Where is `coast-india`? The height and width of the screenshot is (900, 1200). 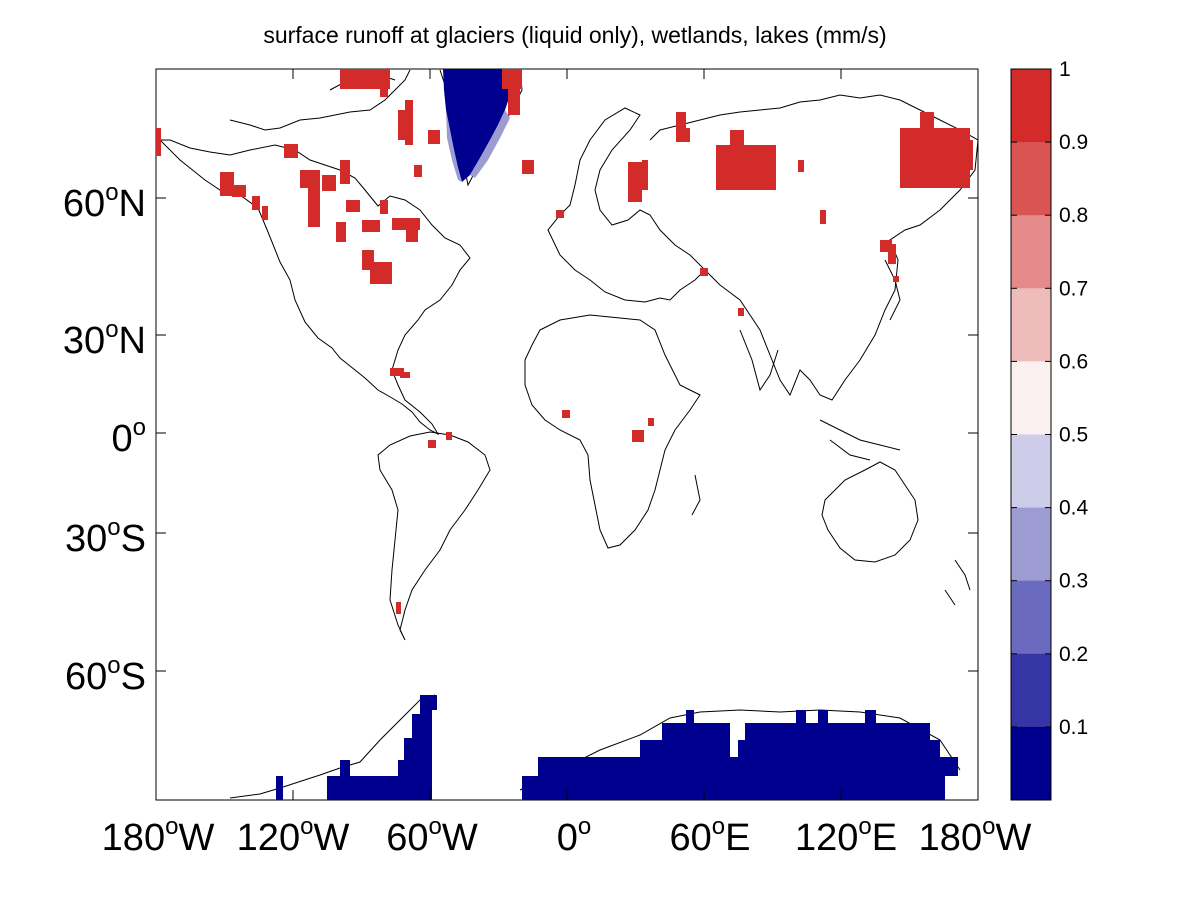
coast-india is located at coordinates (759, 360).